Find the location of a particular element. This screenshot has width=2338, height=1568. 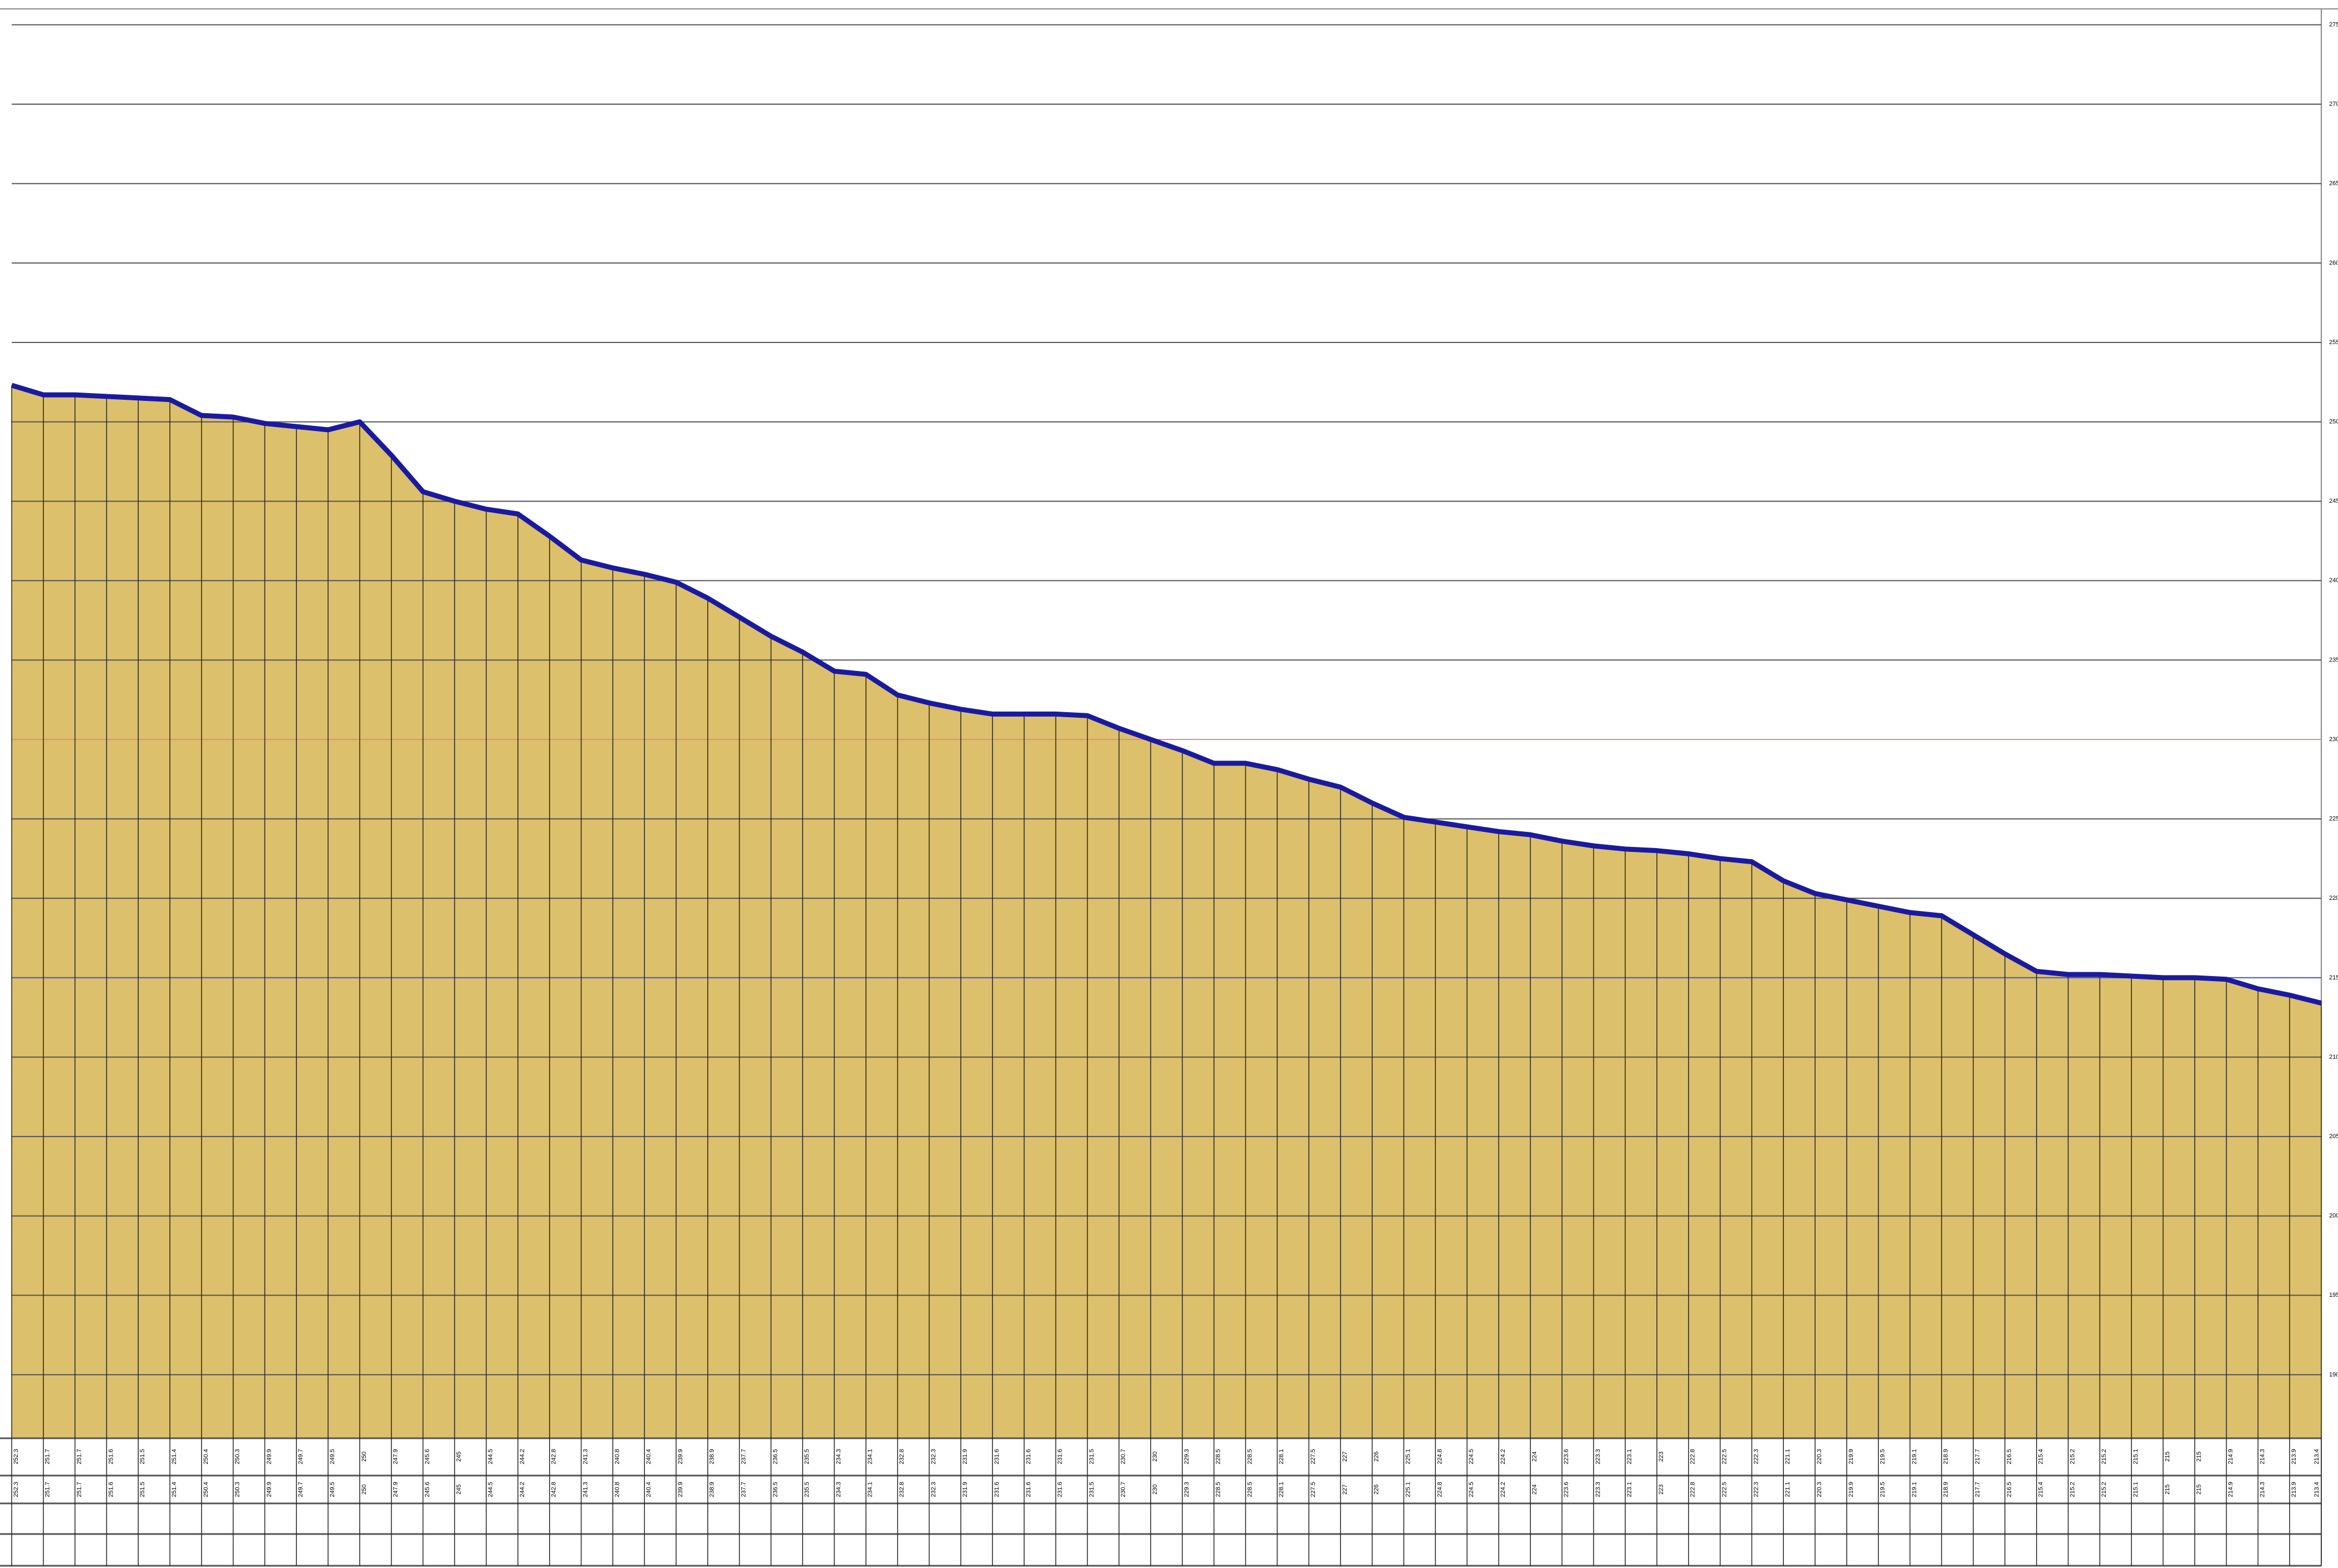

y-tick-label: 230 is located at coordinates (2333, 739).